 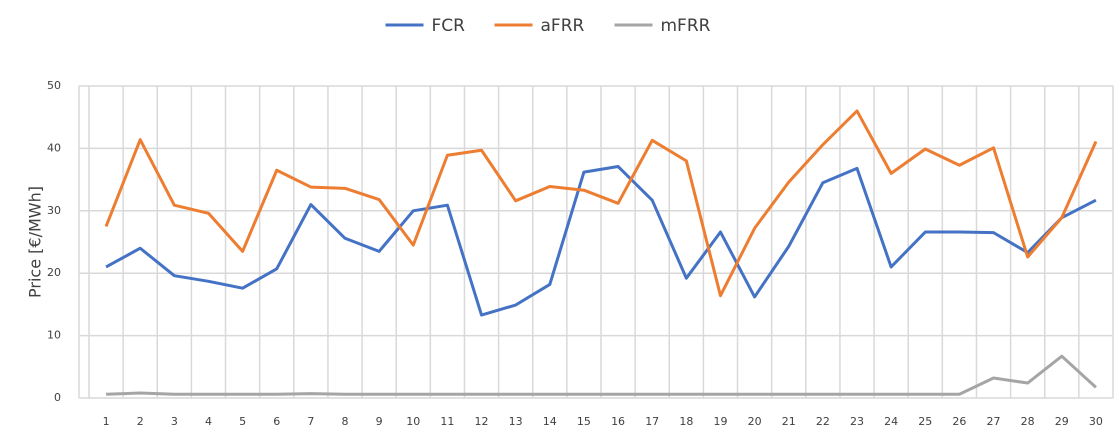 What do you see at coordinates (54, 335) in the screenshot?
I see `y-tick-label: 10` at bounding box center [54, 335].